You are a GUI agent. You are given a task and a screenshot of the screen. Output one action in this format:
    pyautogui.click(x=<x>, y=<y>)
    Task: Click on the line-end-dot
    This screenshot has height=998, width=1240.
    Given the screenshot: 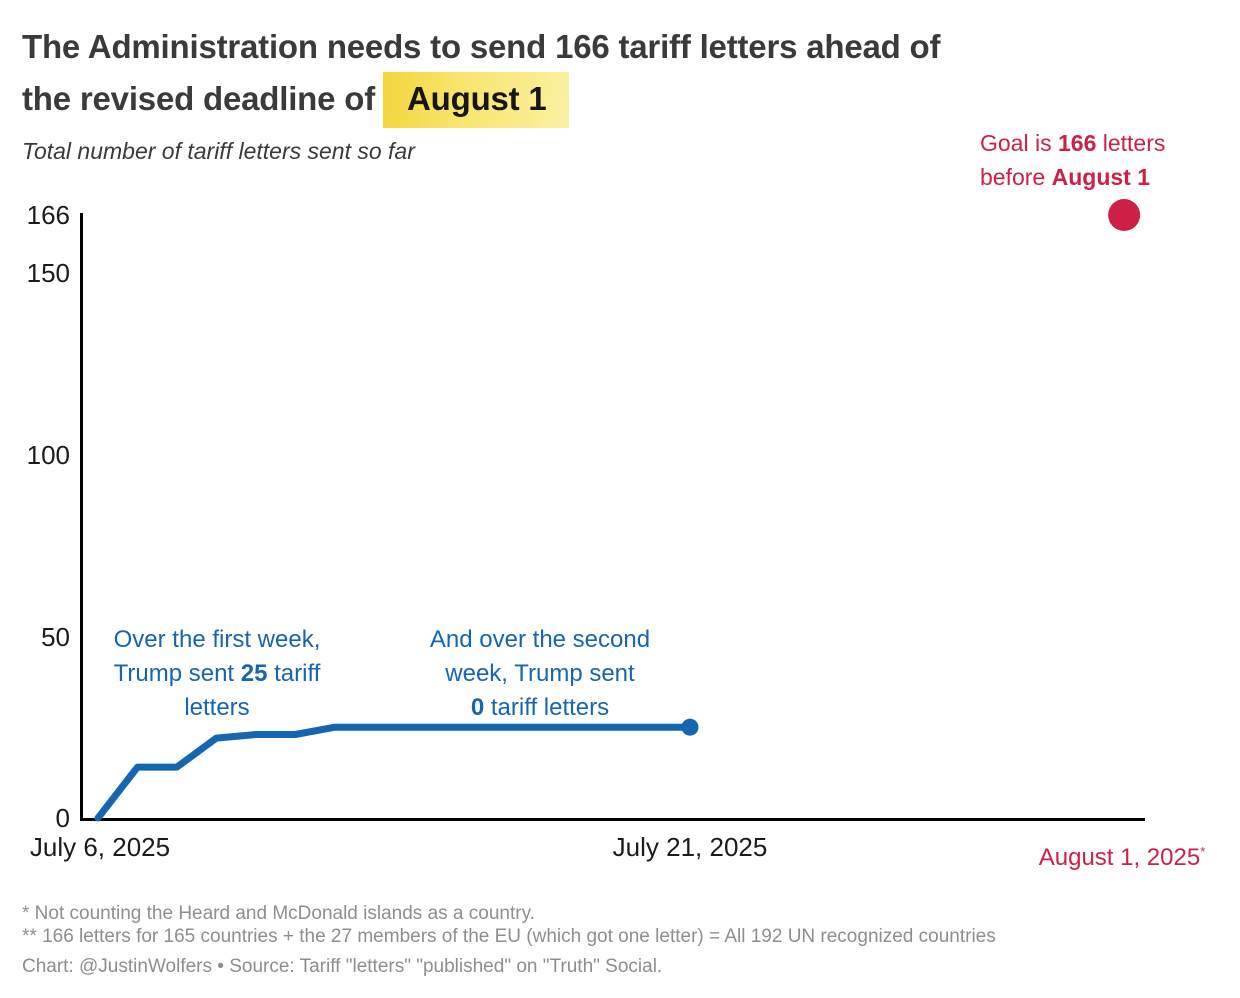 What is the action you would take?
    pyautogui.click(x=690, y=727)
    